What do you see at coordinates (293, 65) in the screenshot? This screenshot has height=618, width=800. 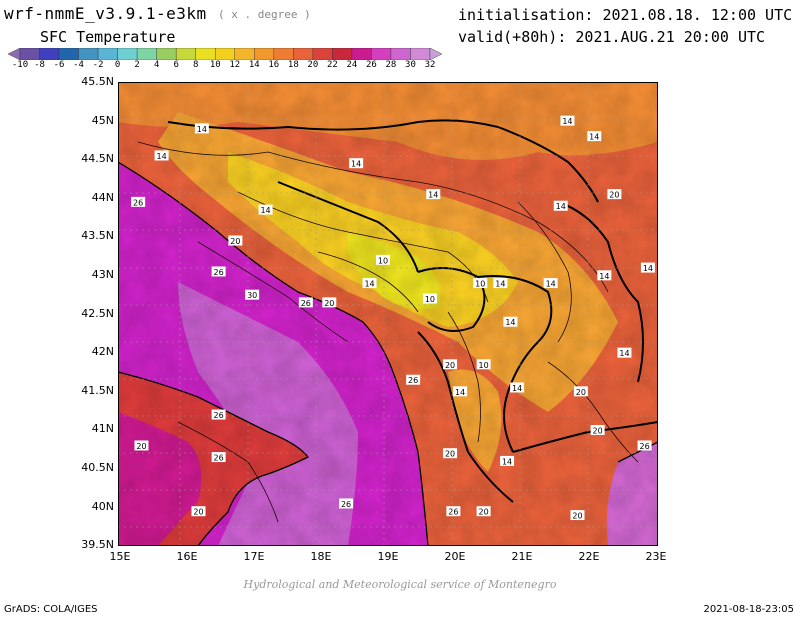 I see `colorbar-tick-label: 18` at bounding box center [293, 65].